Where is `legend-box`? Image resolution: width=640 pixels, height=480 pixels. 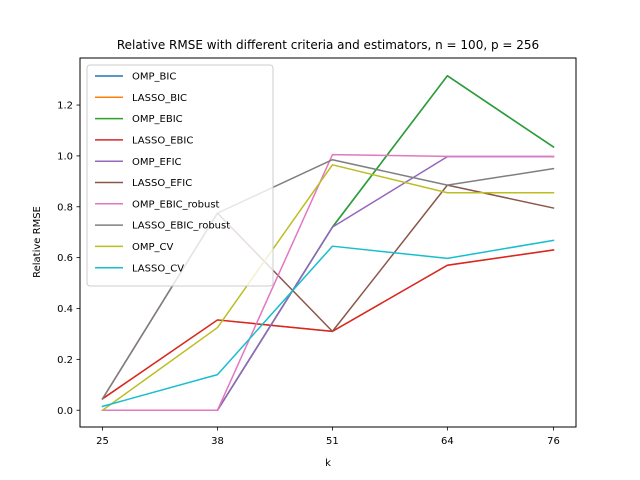 legend-box is located at coordinates (180, 175).